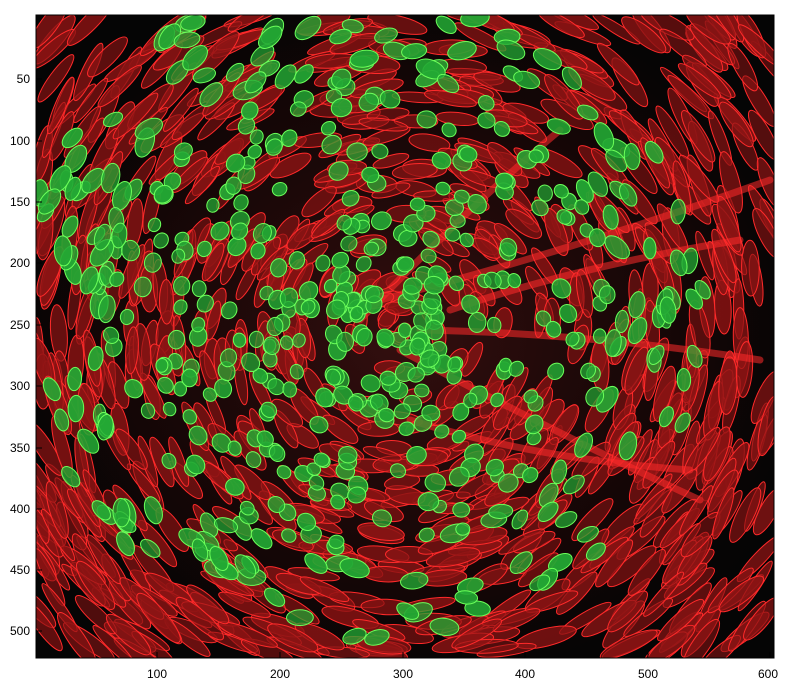  I want to click on y-tick-label: 400, so click(20, 509).